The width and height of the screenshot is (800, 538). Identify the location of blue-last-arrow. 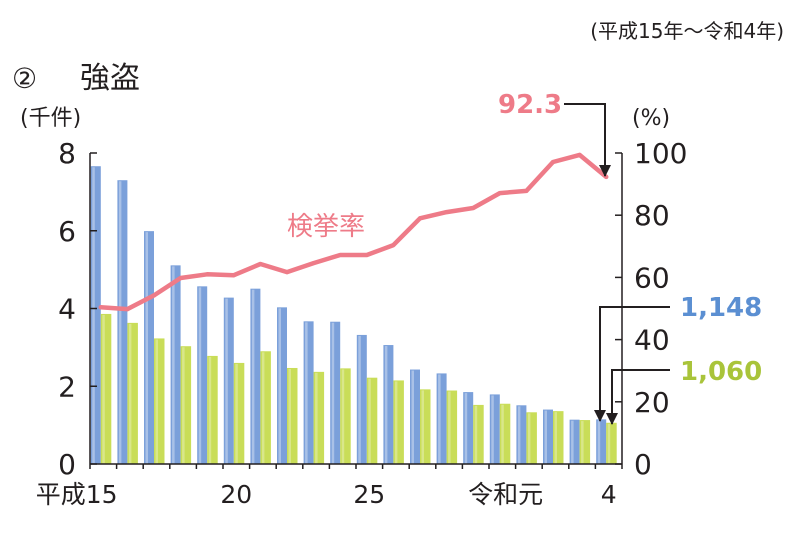
(632, 364).